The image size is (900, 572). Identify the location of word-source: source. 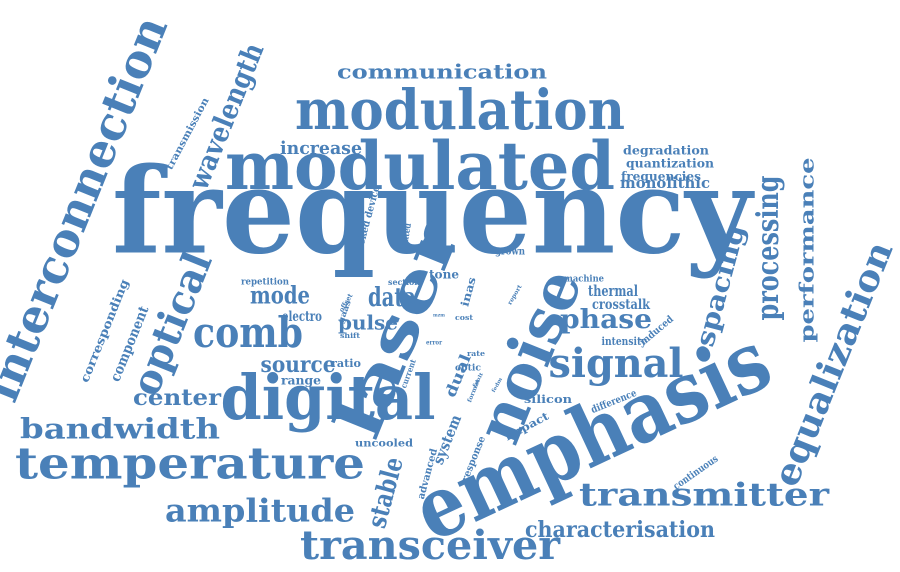
(298, 365).